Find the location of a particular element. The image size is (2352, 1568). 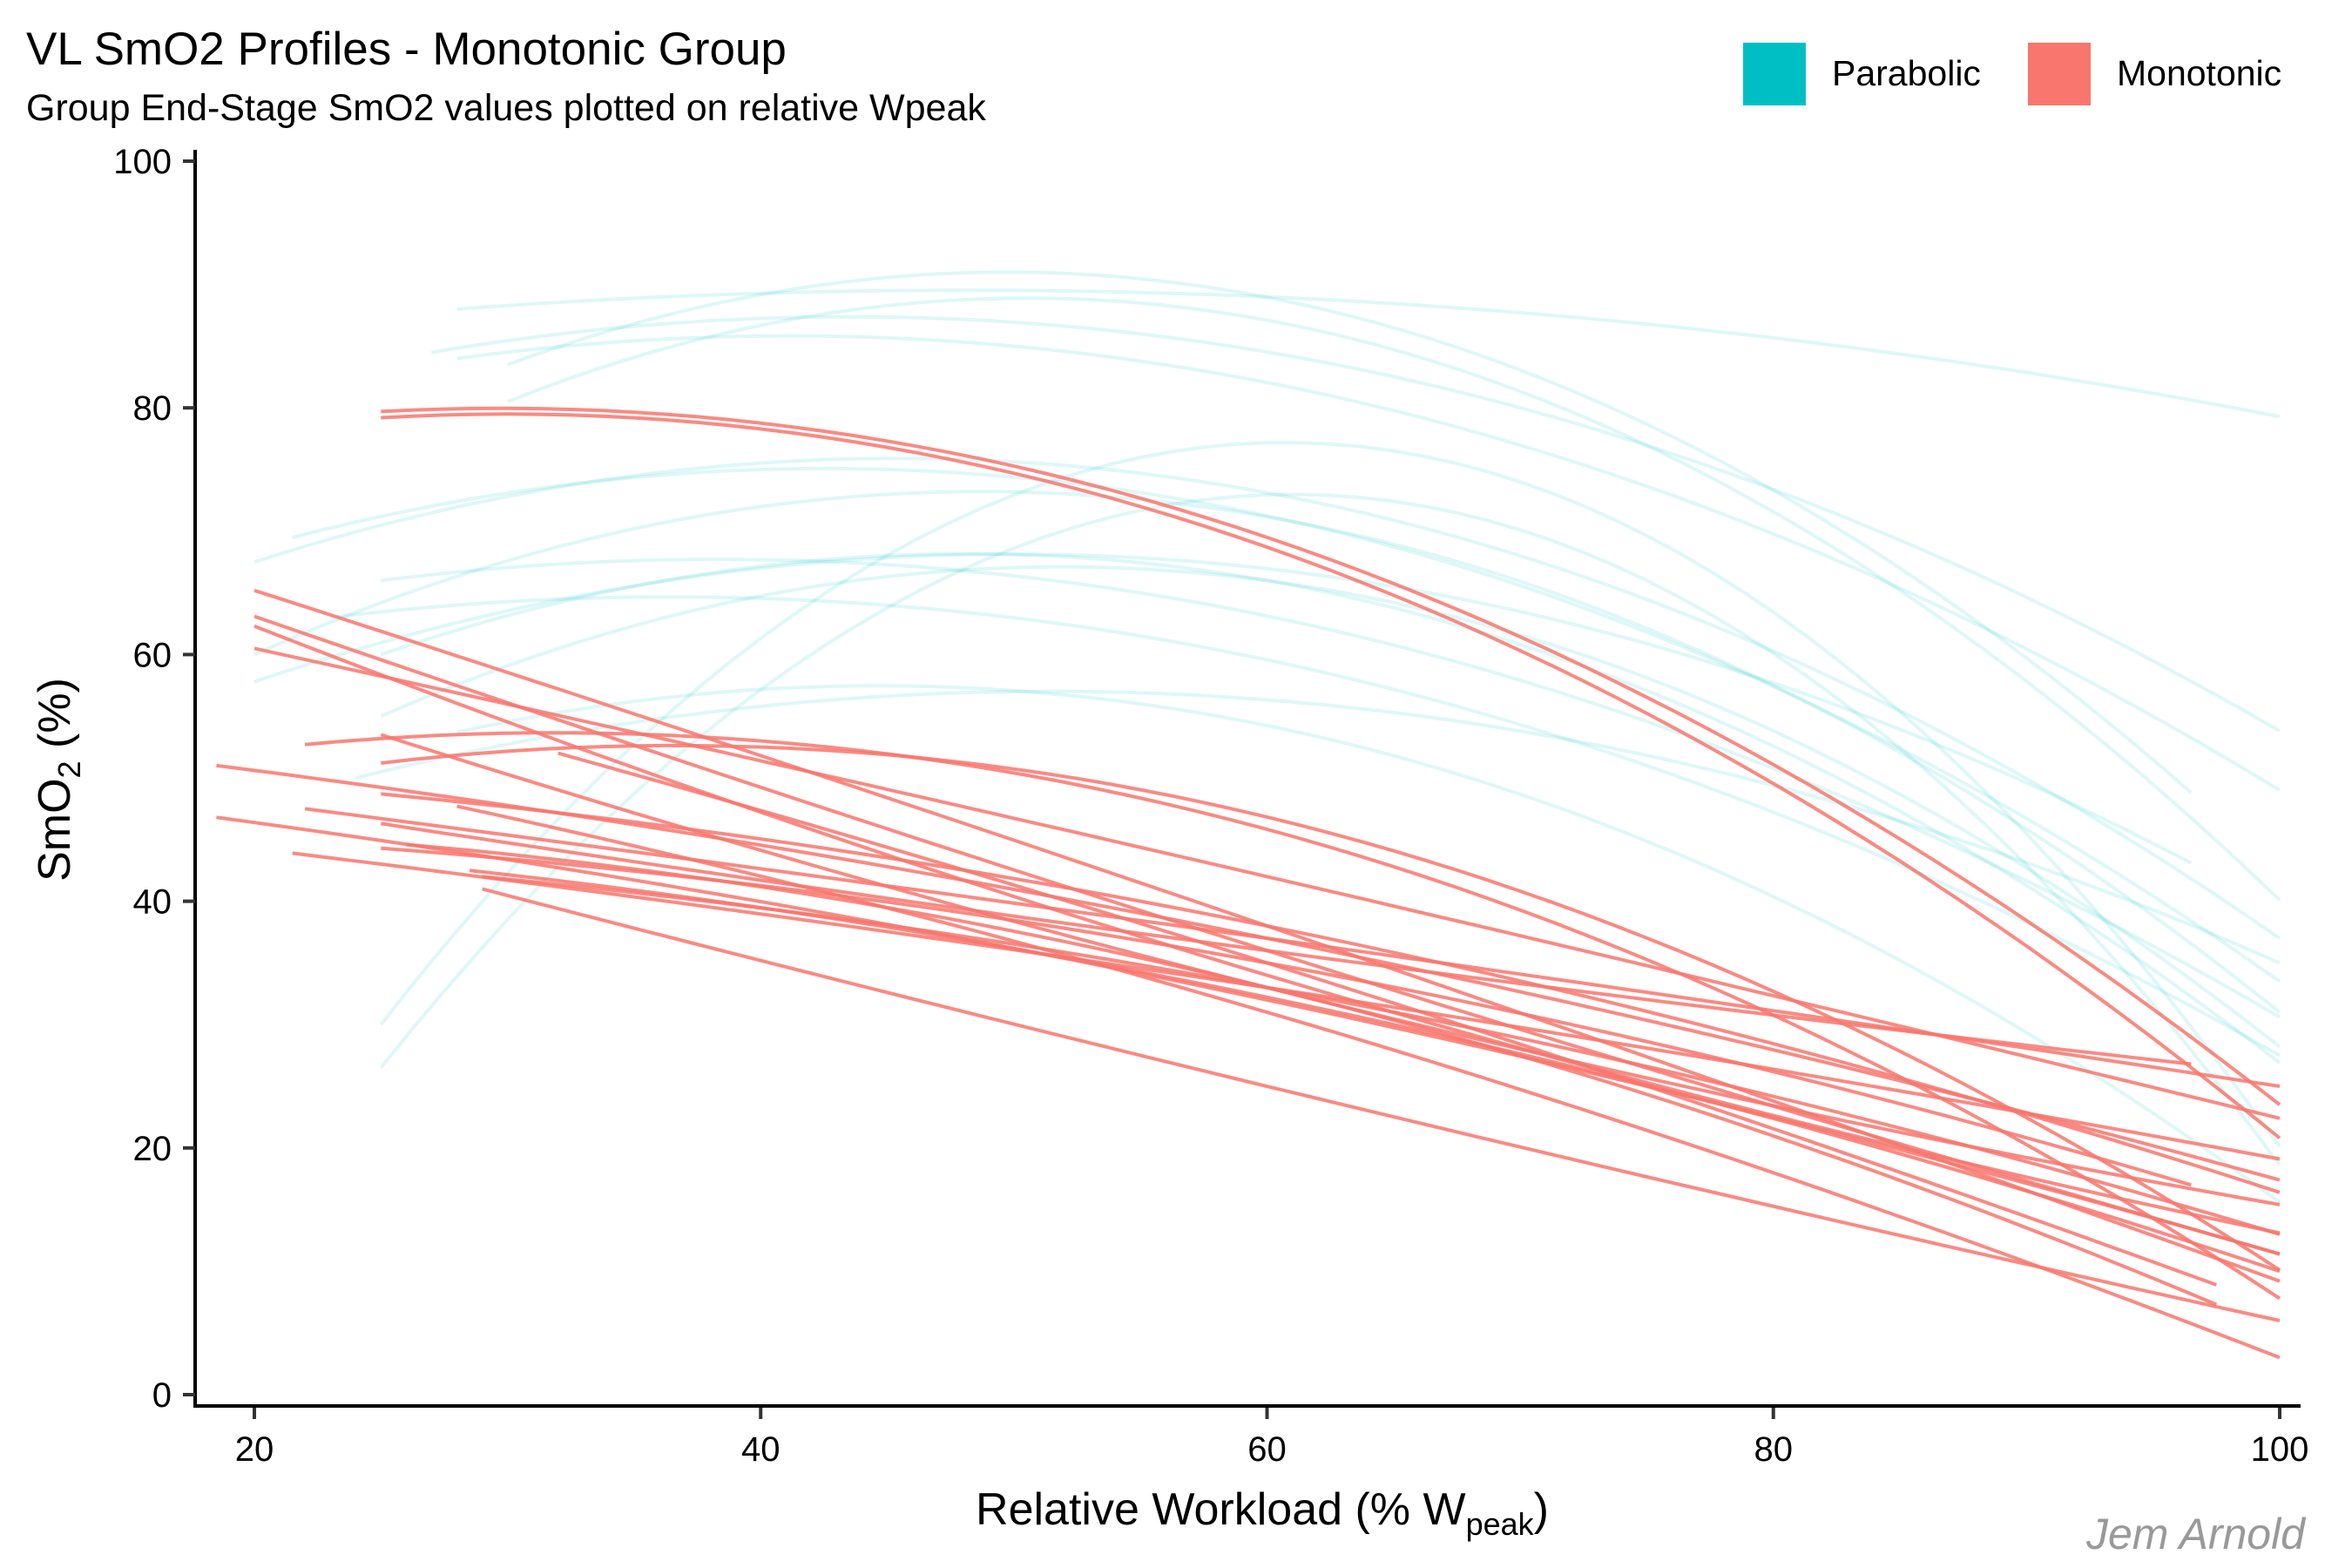

y-tick-label: 40 is located at coordinates (152, 903).